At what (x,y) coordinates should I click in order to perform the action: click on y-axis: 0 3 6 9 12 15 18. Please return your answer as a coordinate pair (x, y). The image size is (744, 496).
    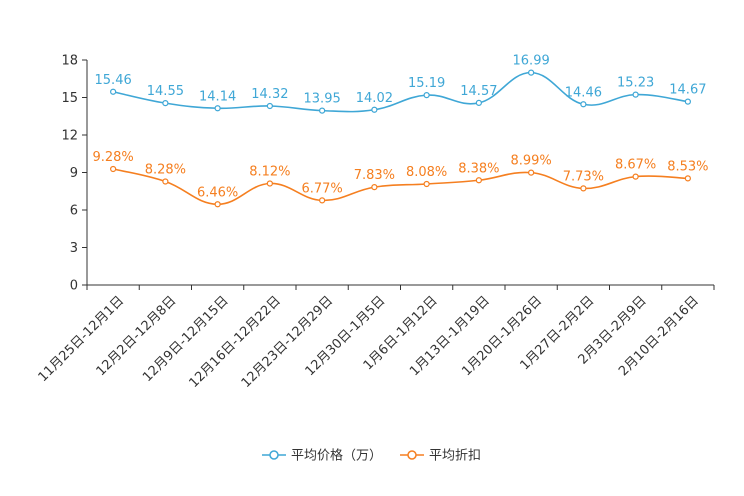
    Looking at the image, I should click on (74, 174).